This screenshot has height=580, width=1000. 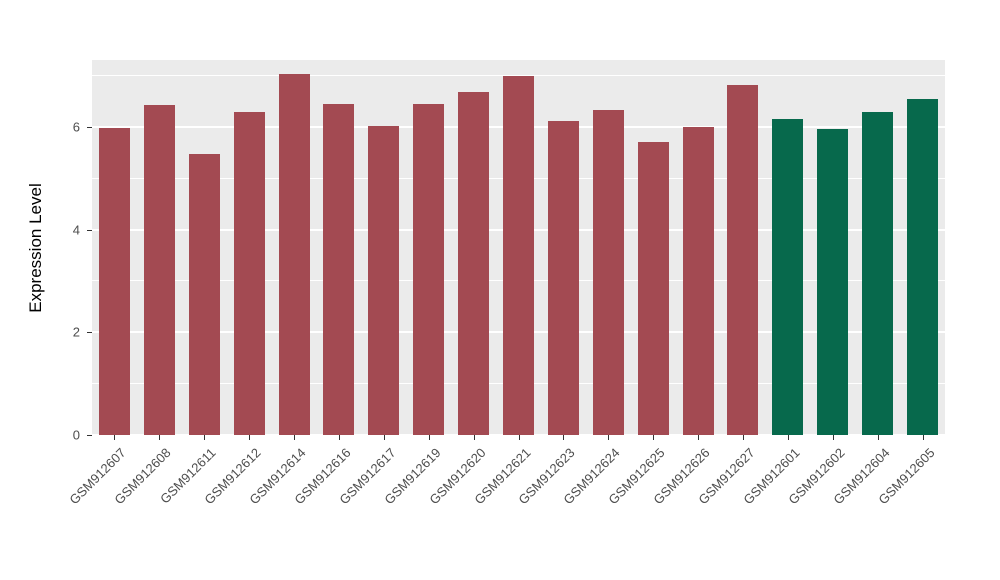 What do you see at coordinates (76, 332) in the screenshot?
I see `y-tick-label: 2` at bounding box center [76, 332].